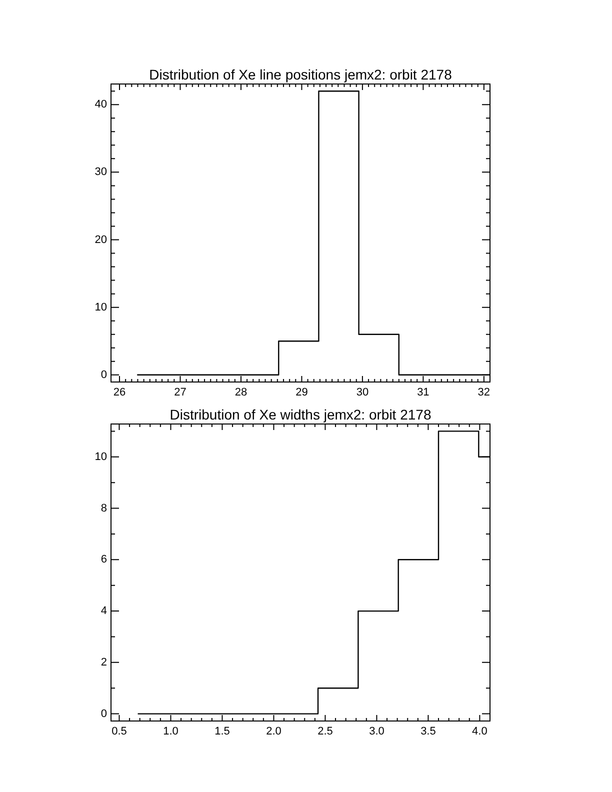 The image size is (612, 792). Describe the element at coordinates (119, 392) in the screenshot. I see `x-tick-label: 26` at that location.